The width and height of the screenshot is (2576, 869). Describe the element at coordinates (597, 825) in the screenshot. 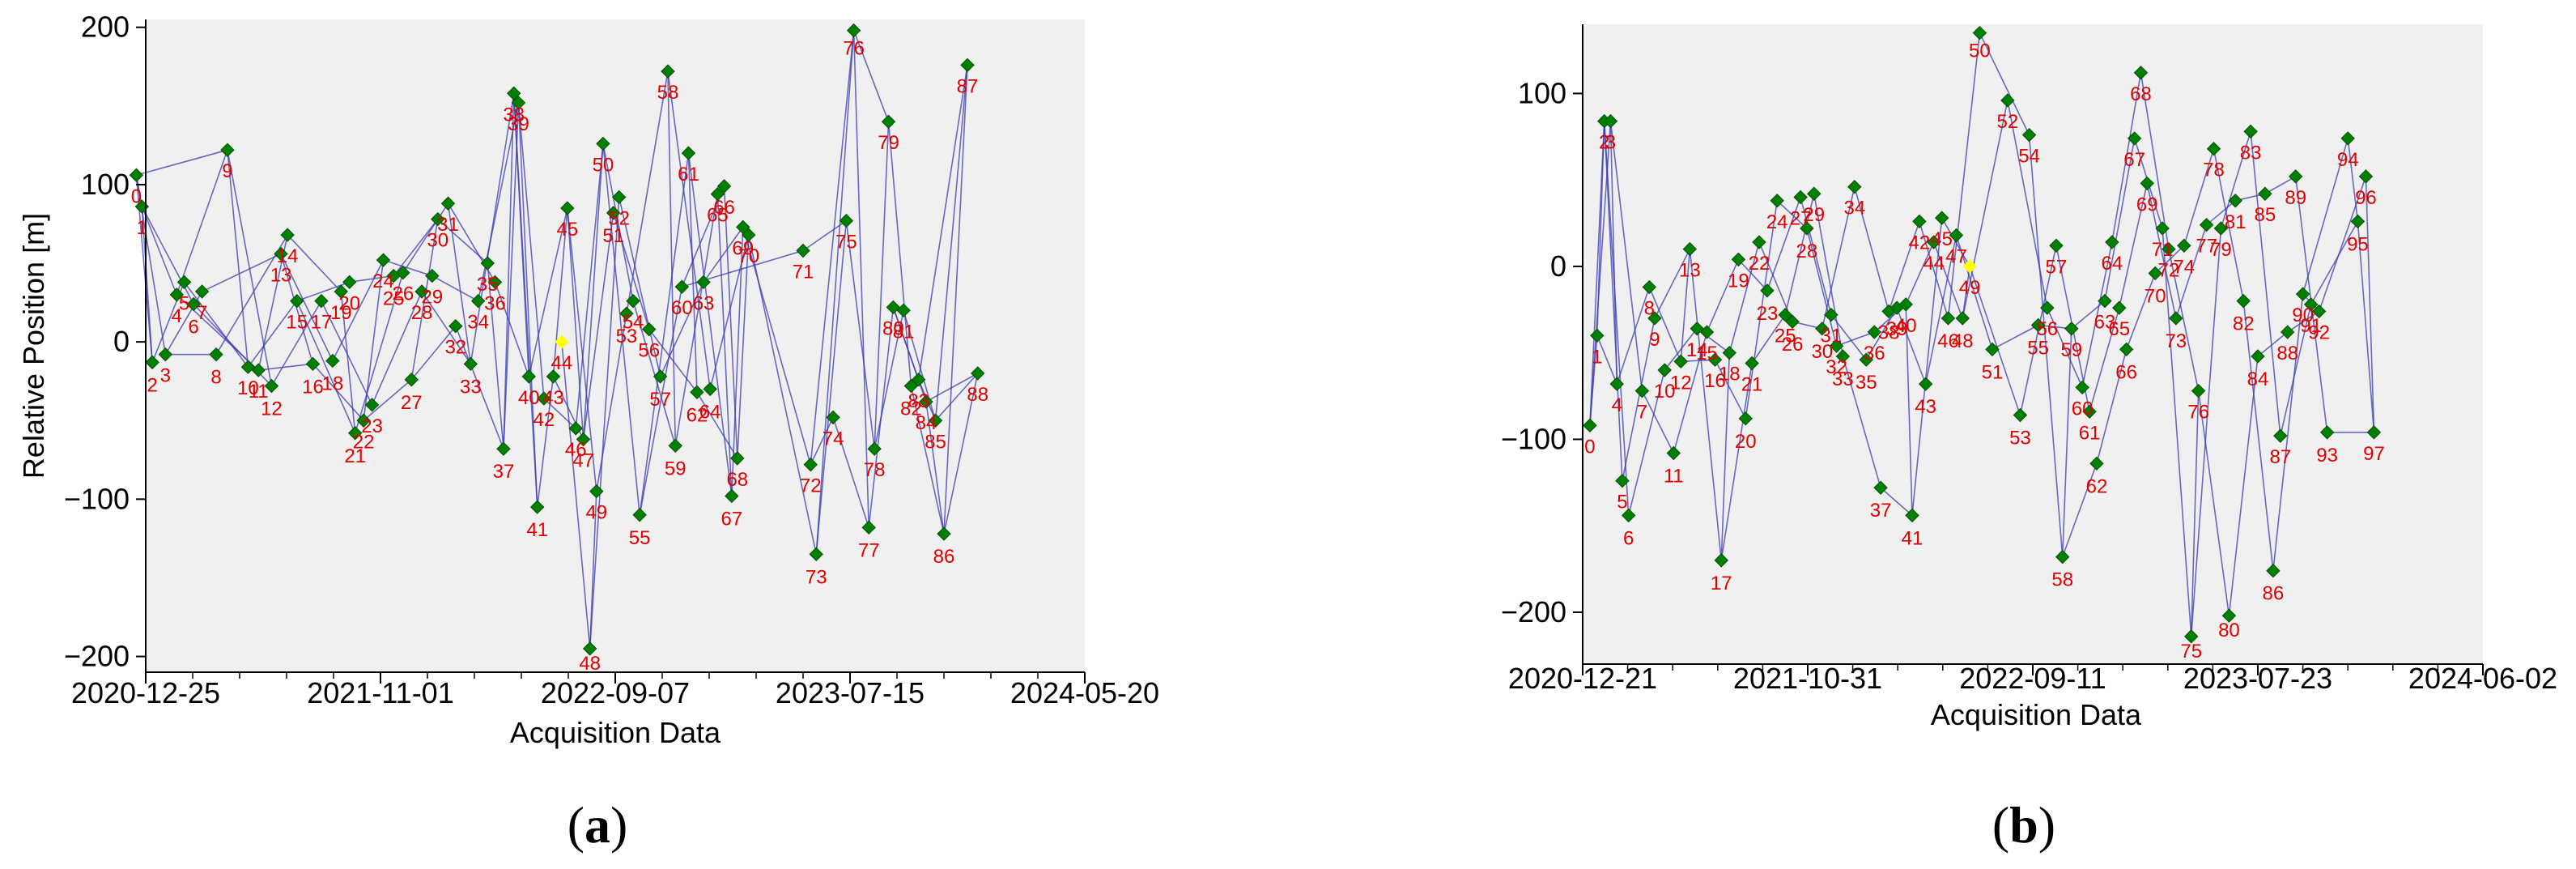

I see `panel-label-a: (a)` at that location.